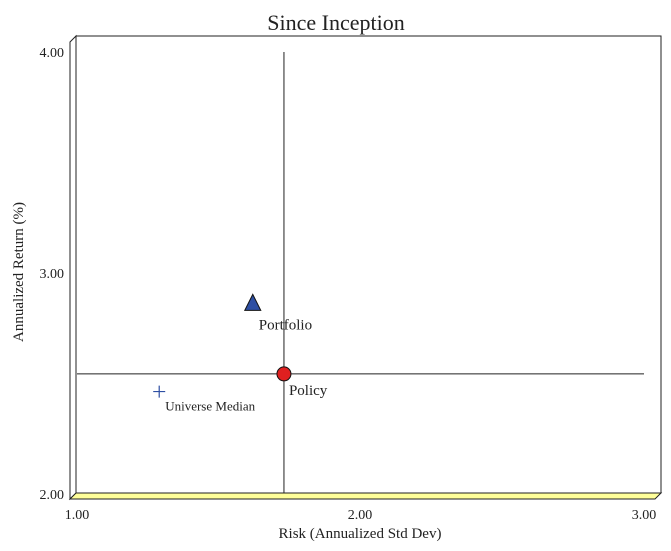  I want to click on y-tick-label: 3.00, so click(52, 274).